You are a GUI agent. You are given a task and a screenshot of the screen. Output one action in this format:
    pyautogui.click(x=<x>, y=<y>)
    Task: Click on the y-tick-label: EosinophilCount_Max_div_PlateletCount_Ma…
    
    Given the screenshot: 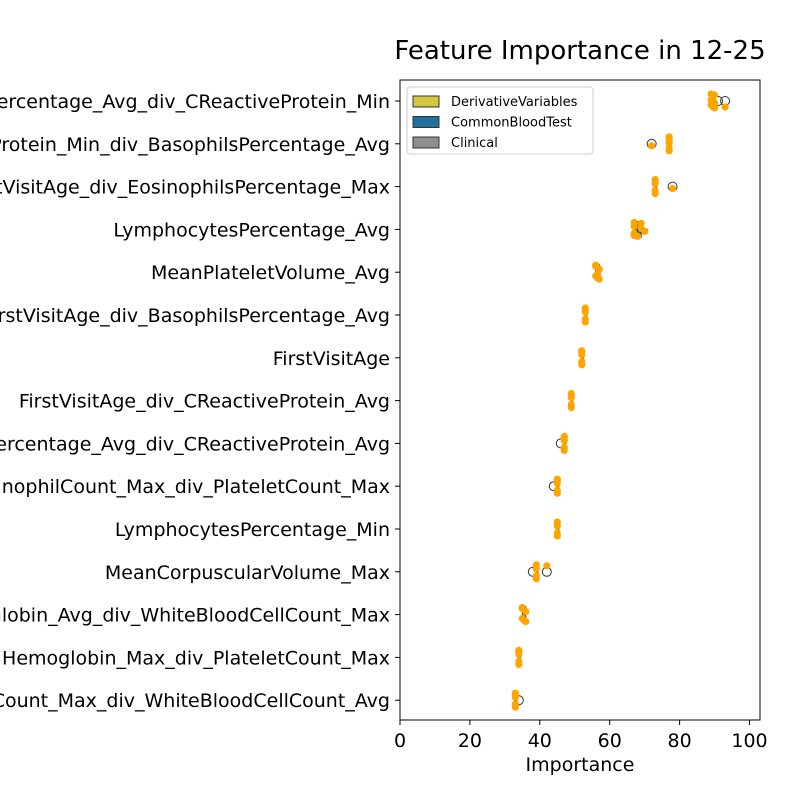 What is the action you would take?
    pyautogui.click(x=195, y=487)
    